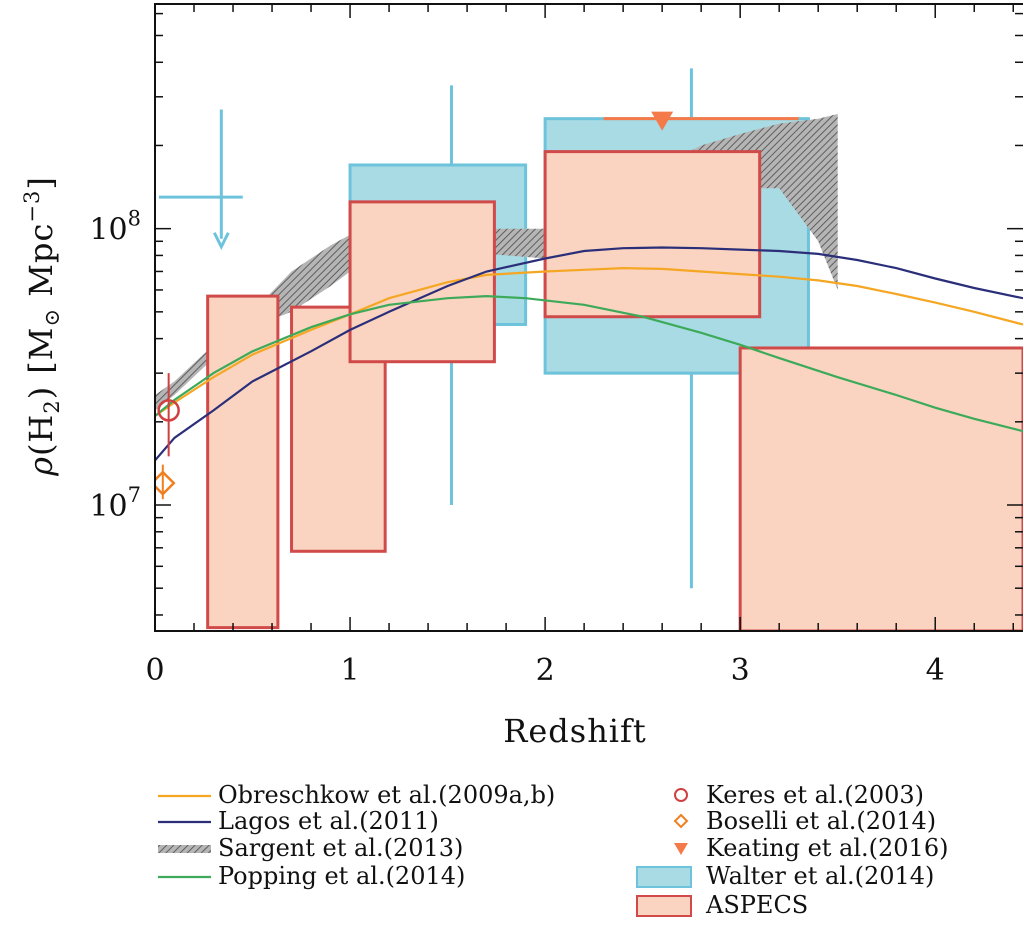  I want to click on legend-label-keating: Keating et al.(2016), so click(827, 848).